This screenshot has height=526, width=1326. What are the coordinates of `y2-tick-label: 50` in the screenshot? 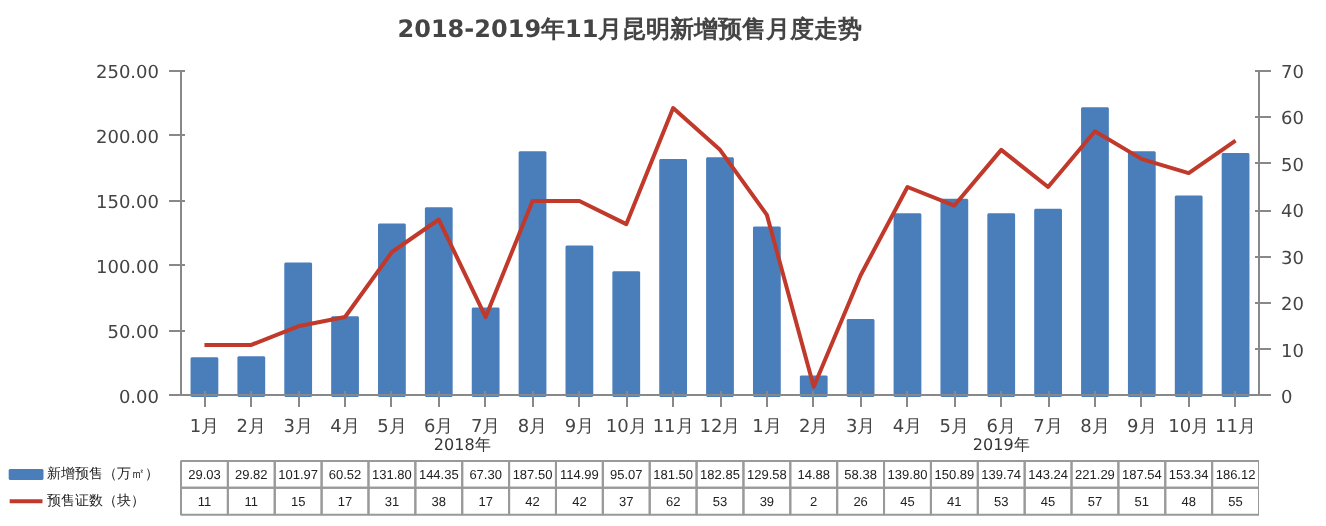 It's located at (1293, 166).